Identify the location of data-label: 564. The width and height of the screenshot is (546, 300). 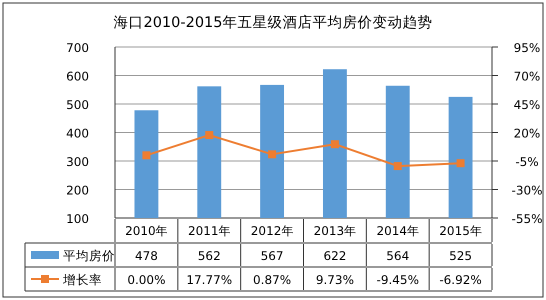
(398, 256).